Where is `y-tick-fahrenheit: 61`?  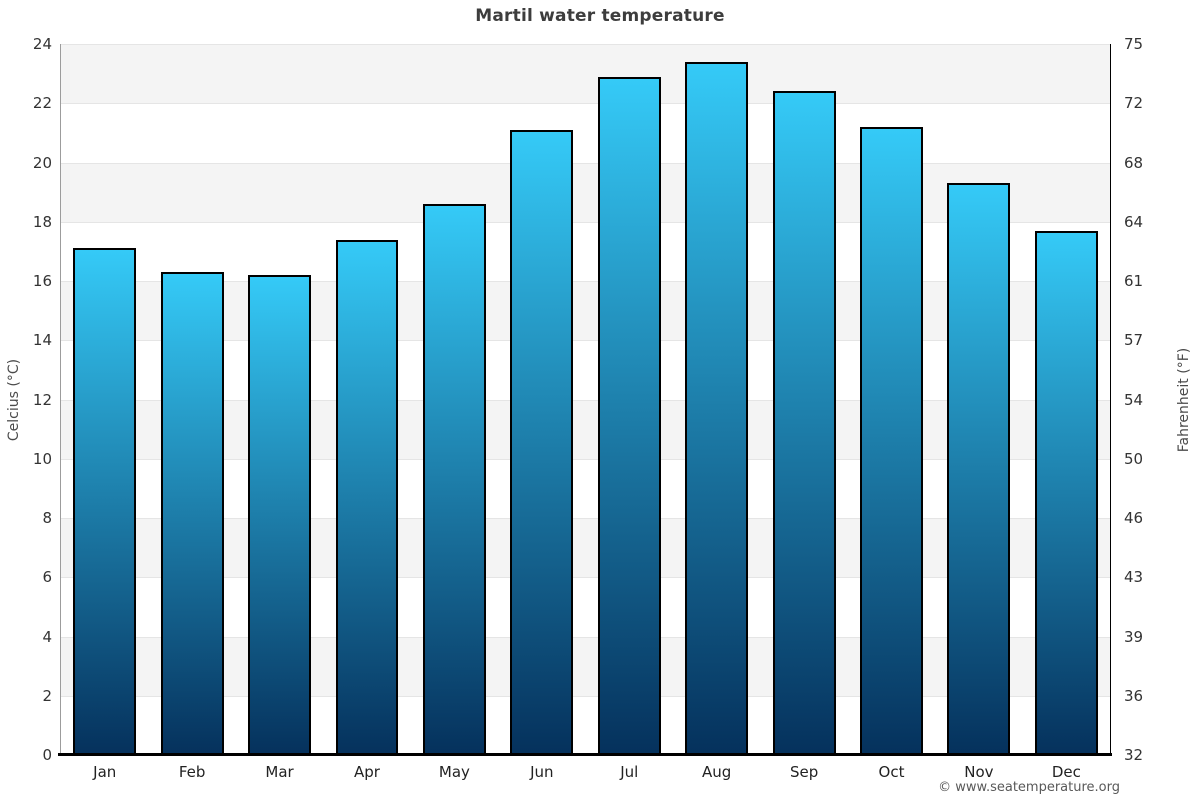 y-tick-fahrenheit: 61 is located at coordinates (1134, 281).